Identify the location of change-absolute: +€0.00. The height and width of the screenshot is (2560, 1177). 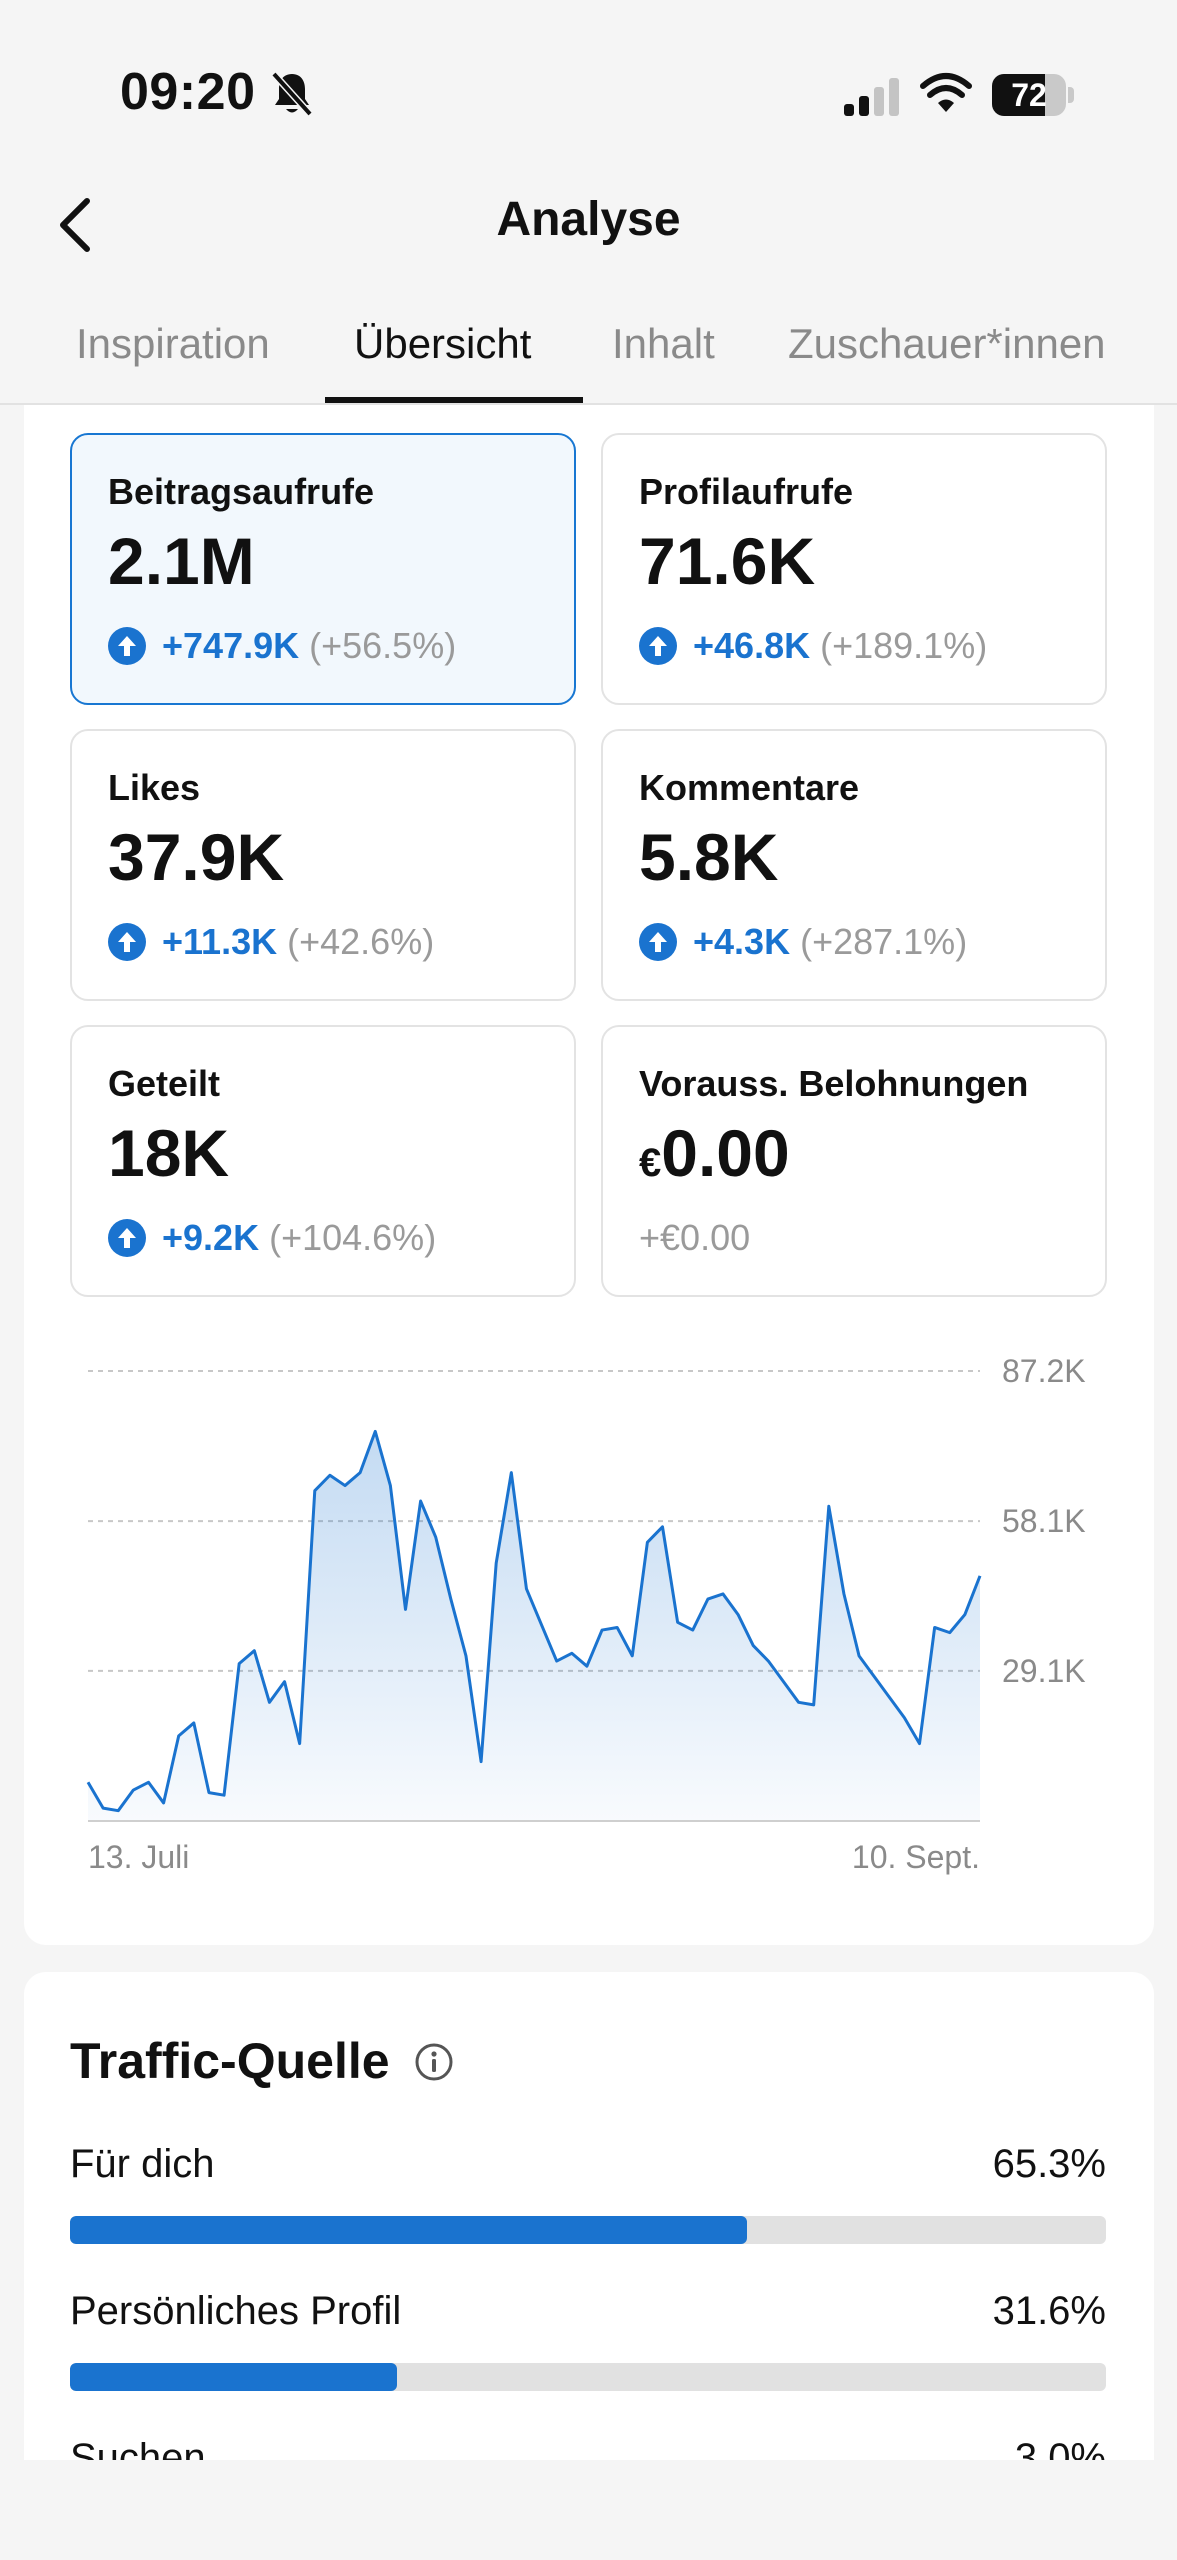
(695, 1237).